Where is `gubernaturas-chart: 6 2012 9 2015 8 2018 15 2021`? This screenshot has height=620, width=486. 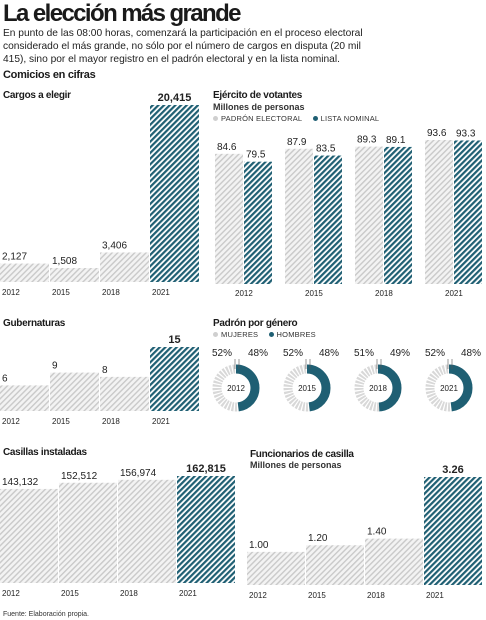 gubernaturas-chart: 6 2012 9 2015 8 2018 15 2021 is located at coordinates (99, 380).